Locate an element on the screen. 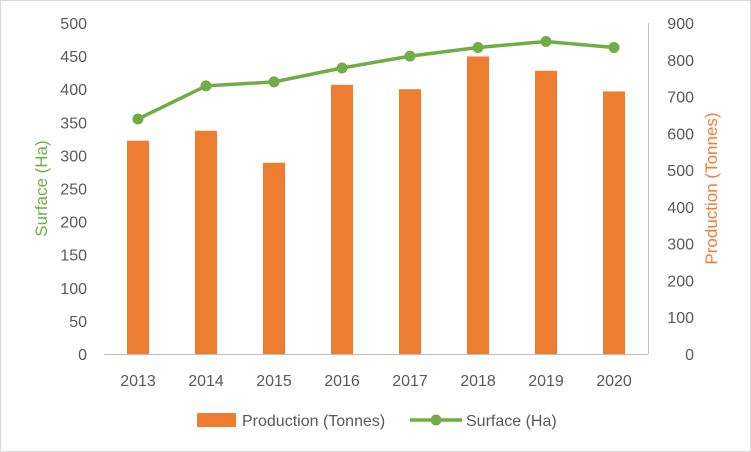 This screenshot has height=452, width=751. left-tick-label: 250 is located at coordinates (73, 190).